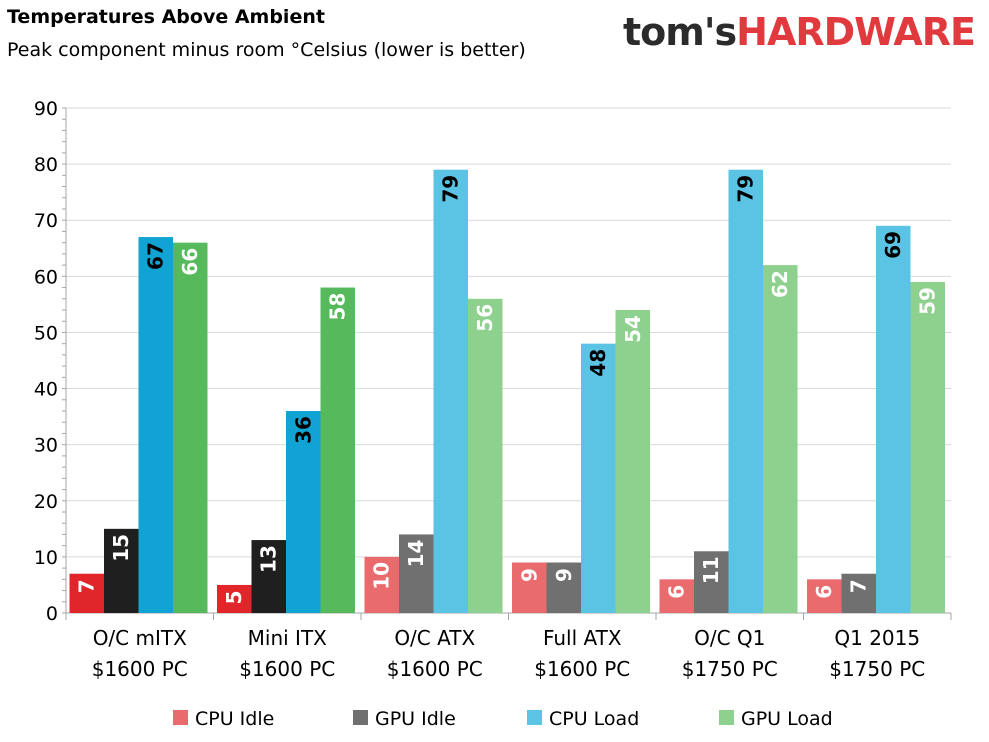 This screenshot has width=989, height=742. Describe the element at coordinates (52, 614) in the screenshot. I see `y-tick-label: 0` at that location.